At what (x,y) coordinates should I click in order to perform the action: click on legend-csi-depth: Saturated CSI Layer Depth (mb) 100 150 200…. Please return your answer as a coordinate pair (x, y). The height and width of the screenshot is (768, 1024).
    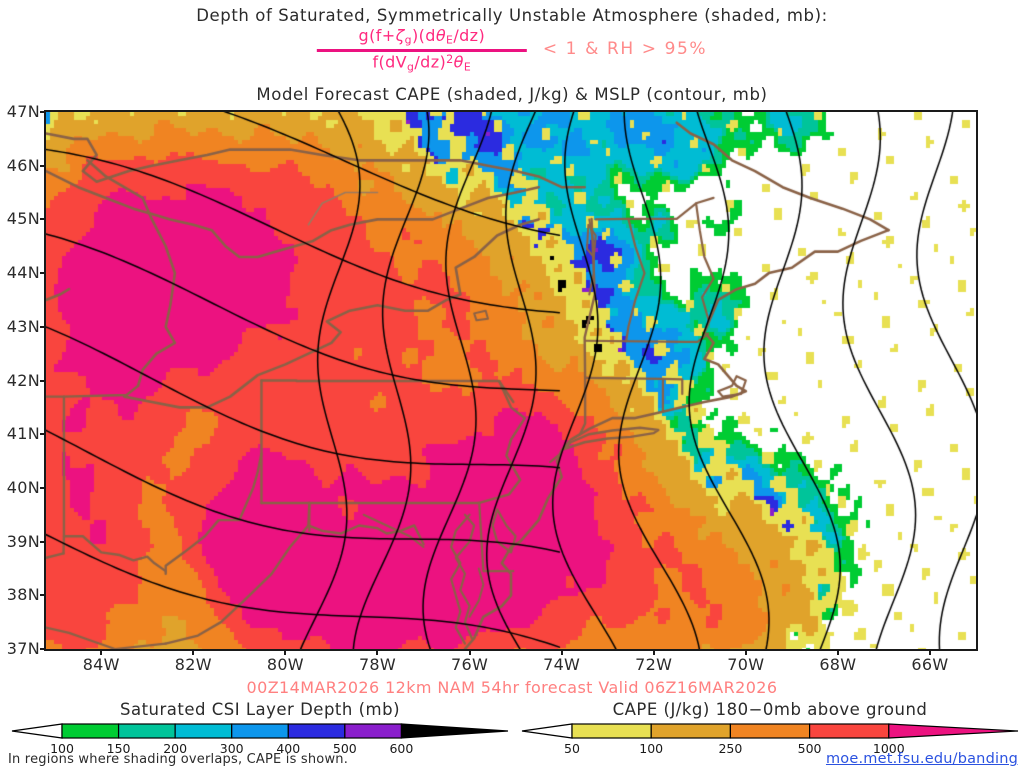
    Looking at the image, I should click on (260, 728).